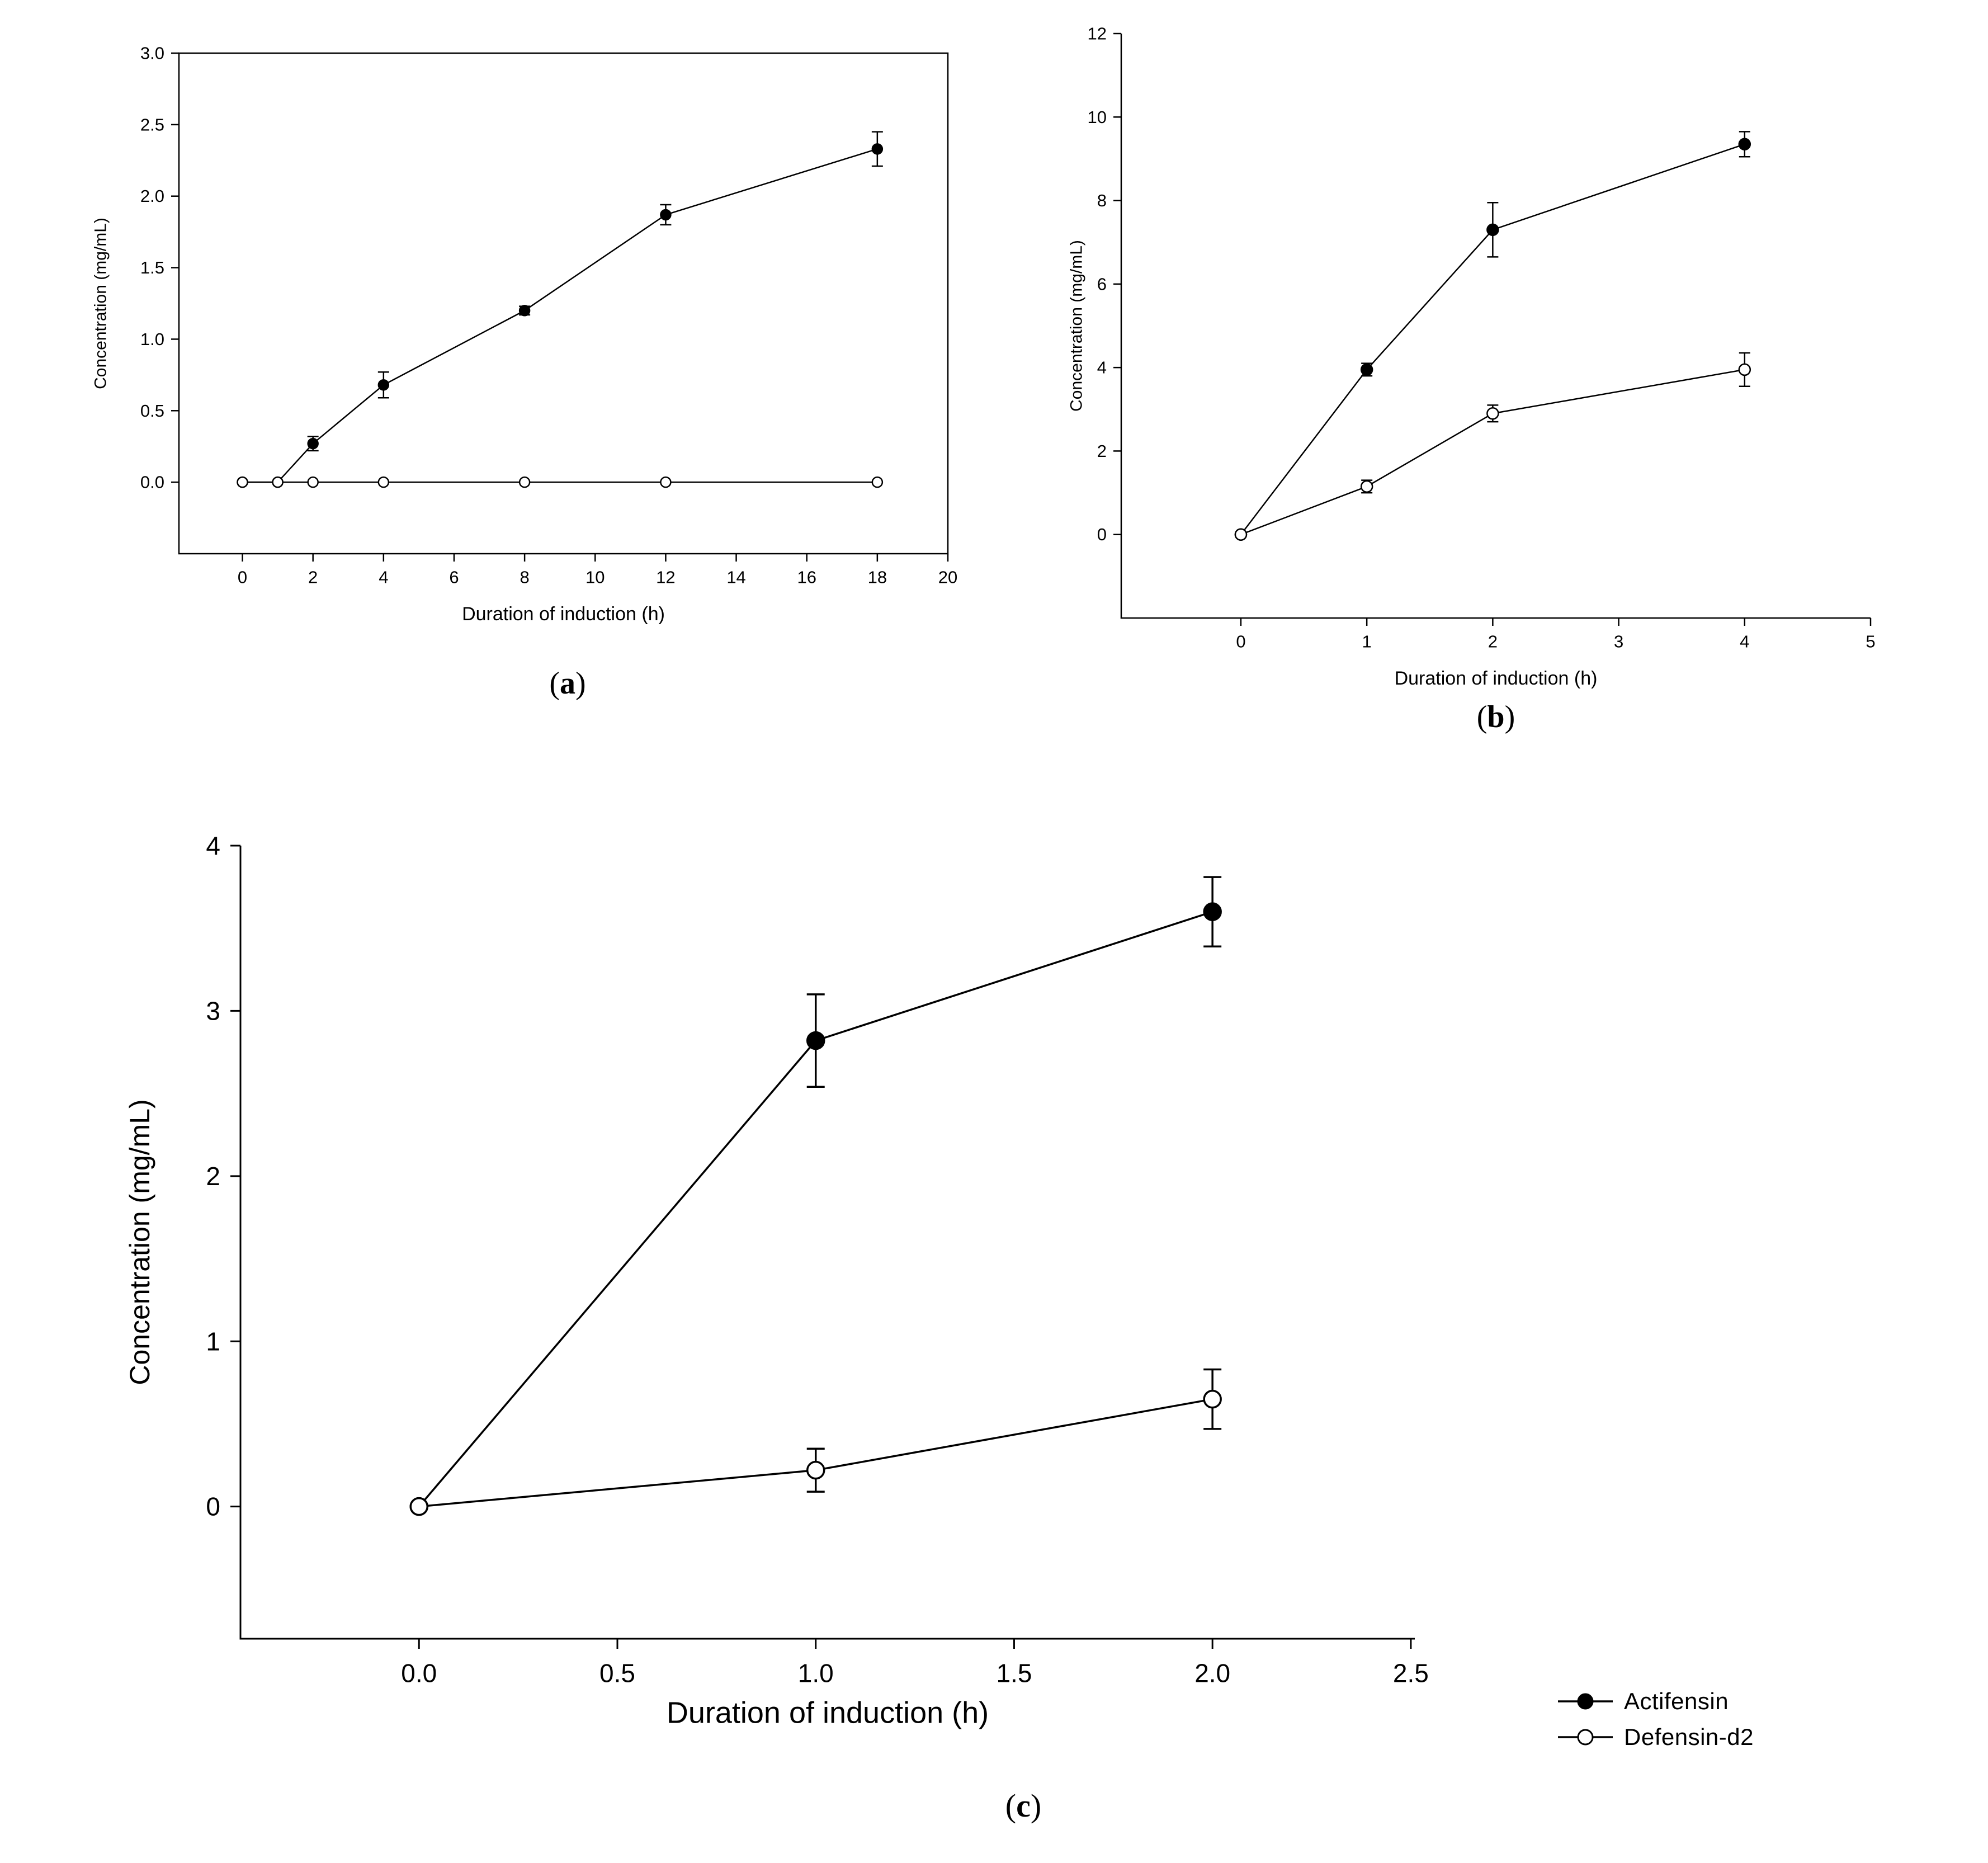  What do you see at coordinates (419, 1673) in the screenshot?
I see `x-tick-label: 0.0` at bounding box center [419, 1673].